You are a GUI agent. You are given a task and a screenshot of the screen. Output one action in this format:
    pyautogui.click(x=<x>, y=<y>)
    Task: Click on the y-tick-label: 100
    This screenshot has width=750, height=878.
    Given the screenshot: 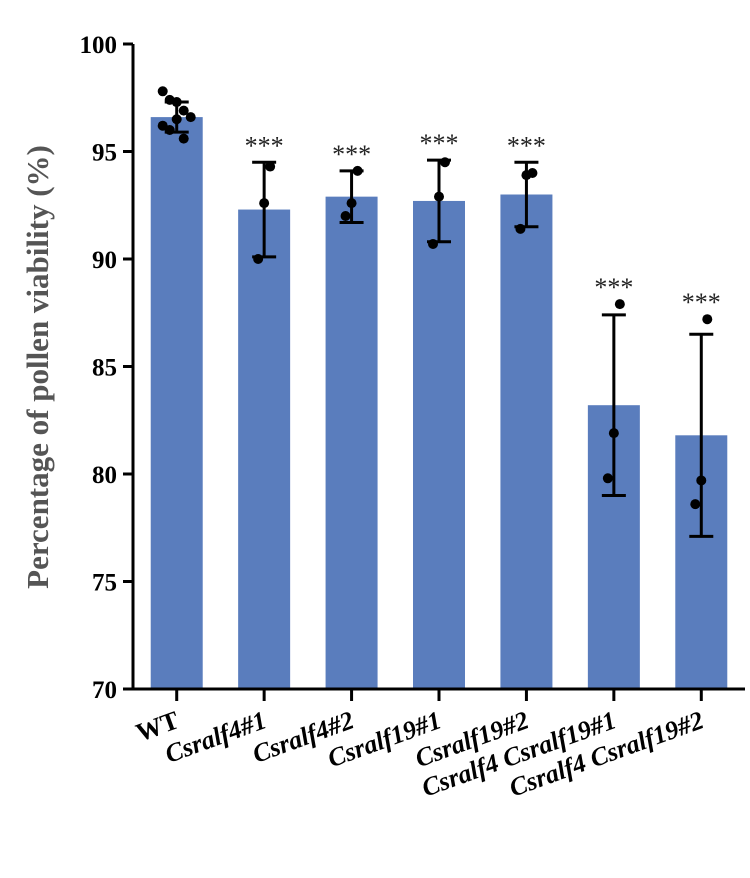 What is the action you would take?
    pyautogui.click(x=99, y=45)
    